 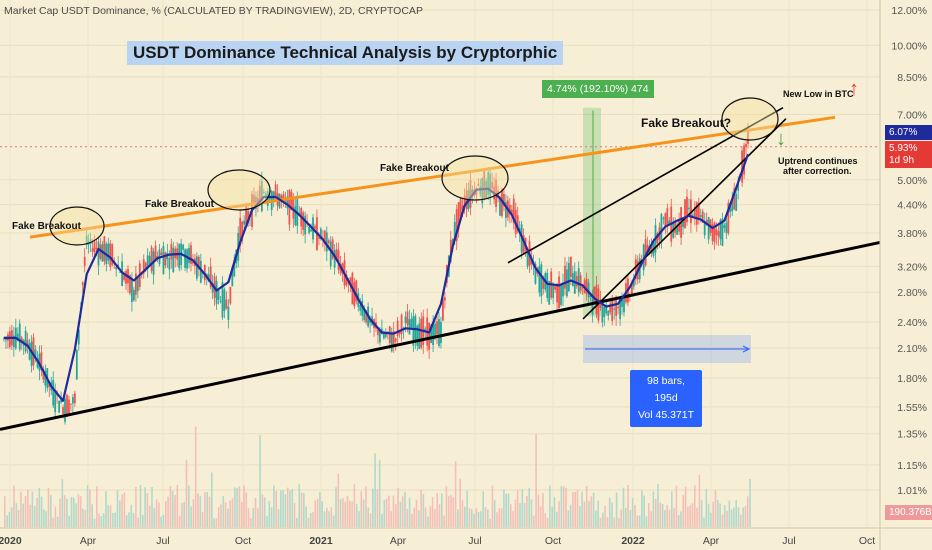 What do you see at coordinates (475, 178) in the screenshot?
I see `breakout-highlight` at bounding box center [475, 178].